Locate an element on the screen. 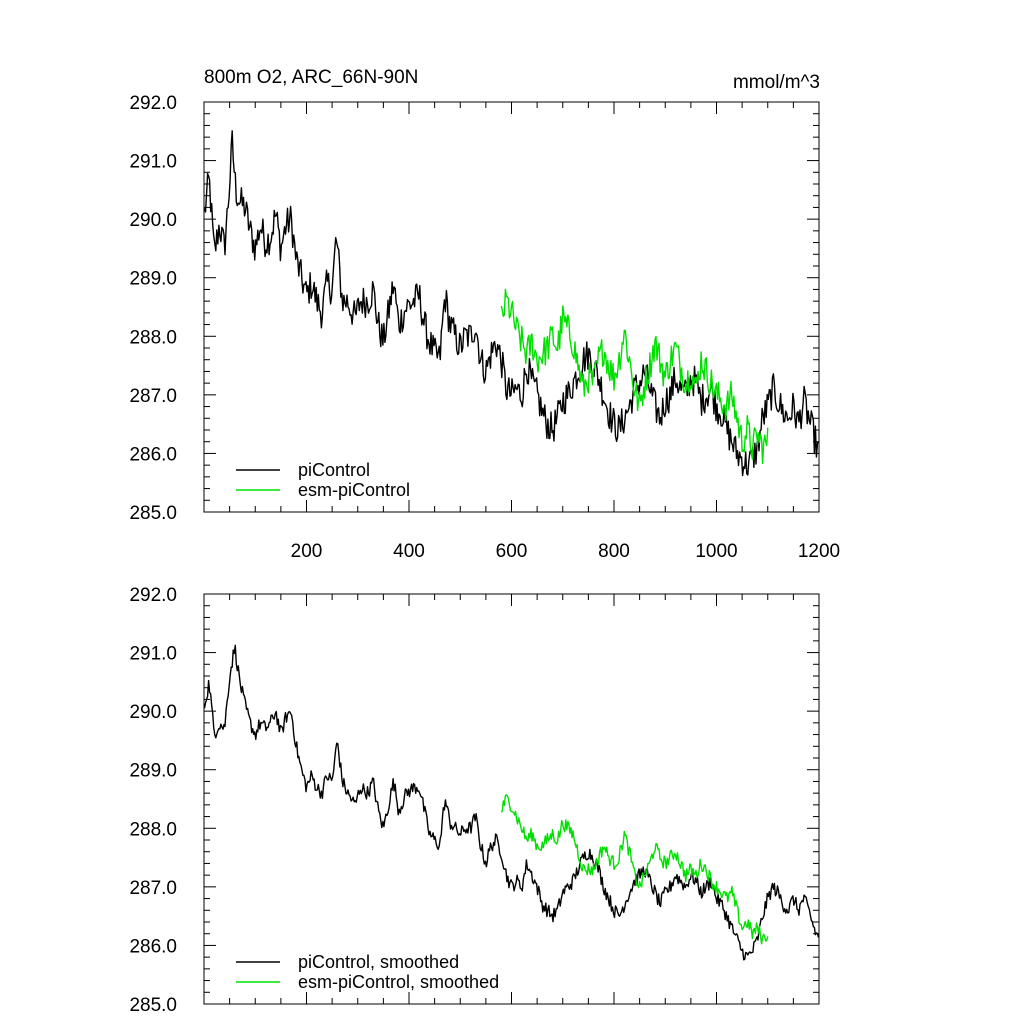 The height and width of the screenshot is (1024, 1024). legend-label-picontrol-smoothed: piControl, smoothed is located at coordinates (378, 962).